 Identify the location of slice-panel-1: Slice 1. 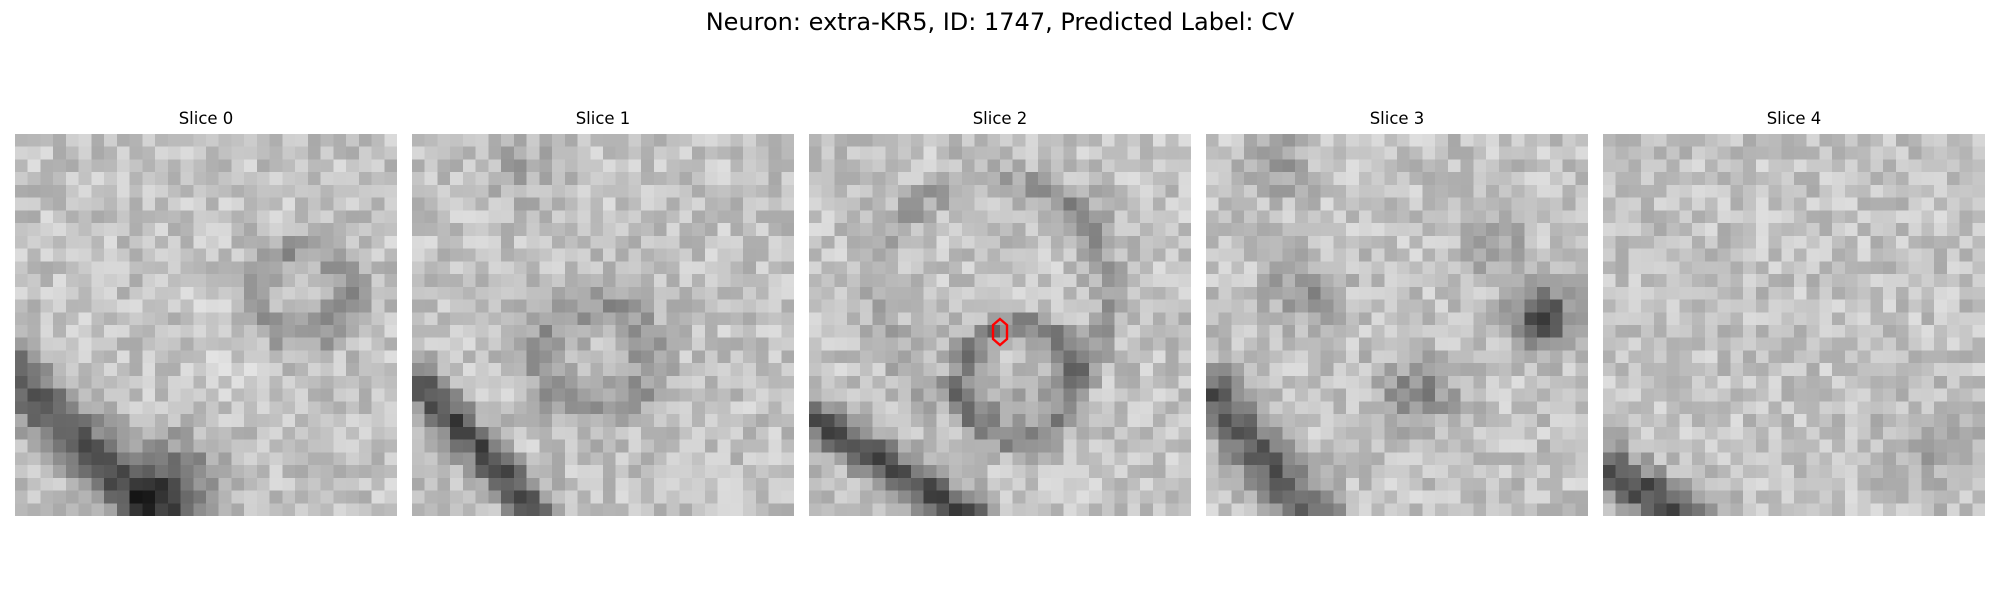
(603, 312).